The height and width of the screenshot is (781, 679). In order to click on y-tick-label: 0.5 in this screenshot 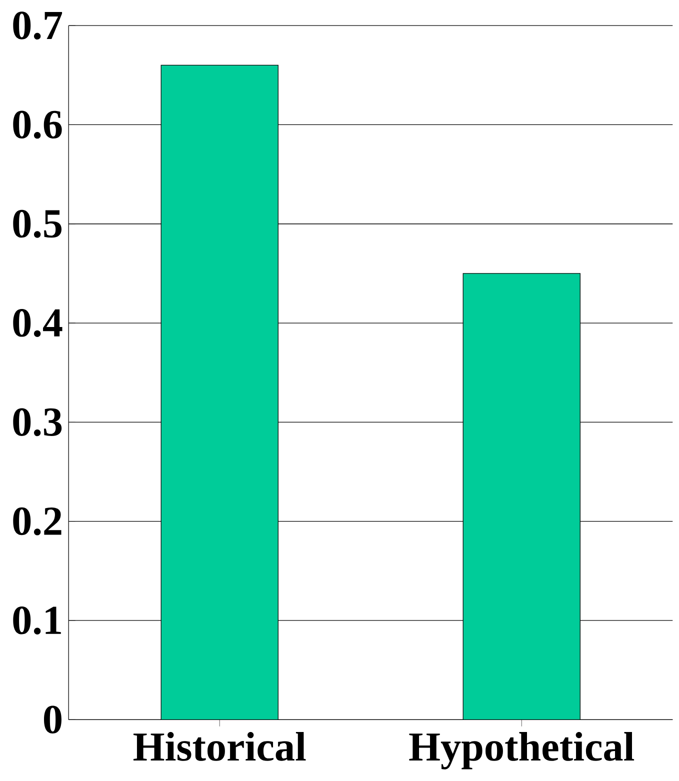, I will do `click(37, 224)`.